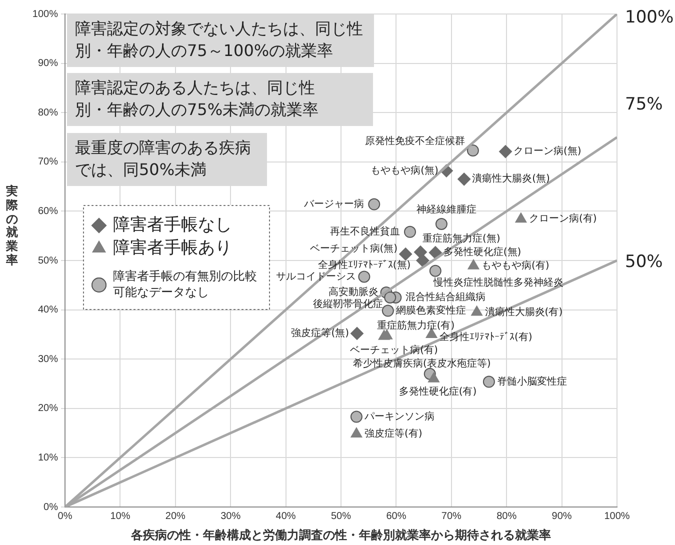 This screenshot has width=675, height=545. I want to click on legend-label: 障害者手帳あり, so click(172, 248).